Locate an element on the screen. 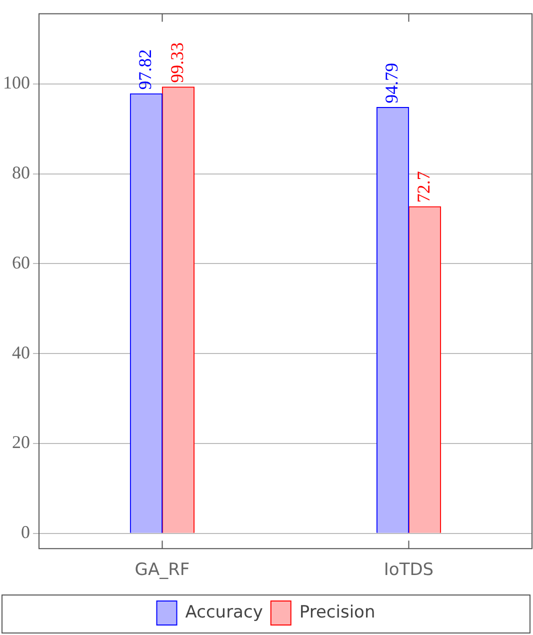 This screenshot has width=533, height=635. y-tick-label: 20 is located at coordinates (21, 442).